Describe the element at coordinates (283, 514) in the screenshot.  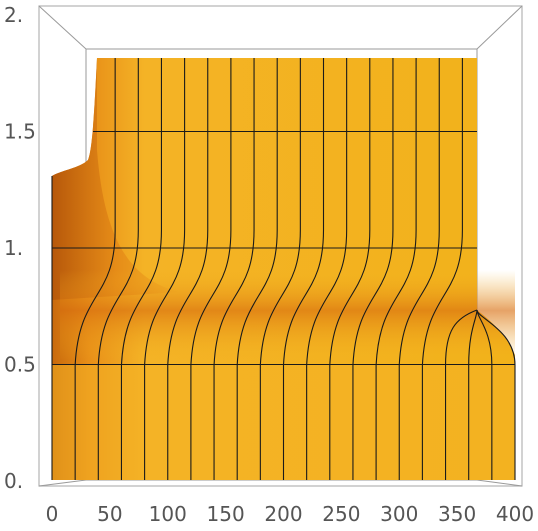
I see `x-tick-label: 200` at that location.